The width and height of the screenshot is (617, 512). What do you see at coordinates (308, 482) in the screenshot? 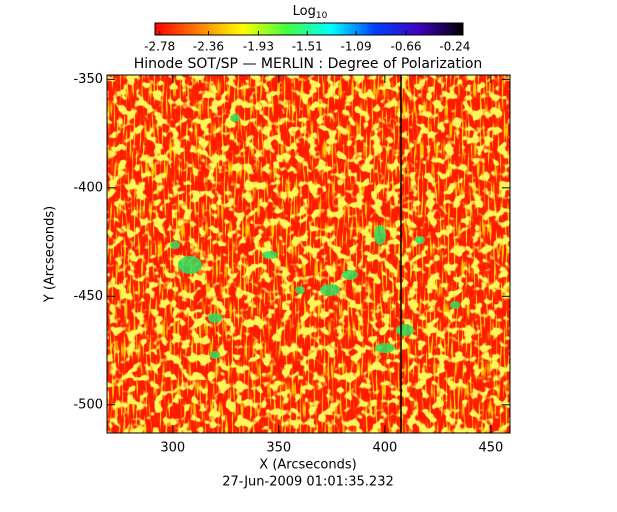
I see `footer-date: 27-Jun-2009 01:01:35.232` at bounding box center [308, 482].